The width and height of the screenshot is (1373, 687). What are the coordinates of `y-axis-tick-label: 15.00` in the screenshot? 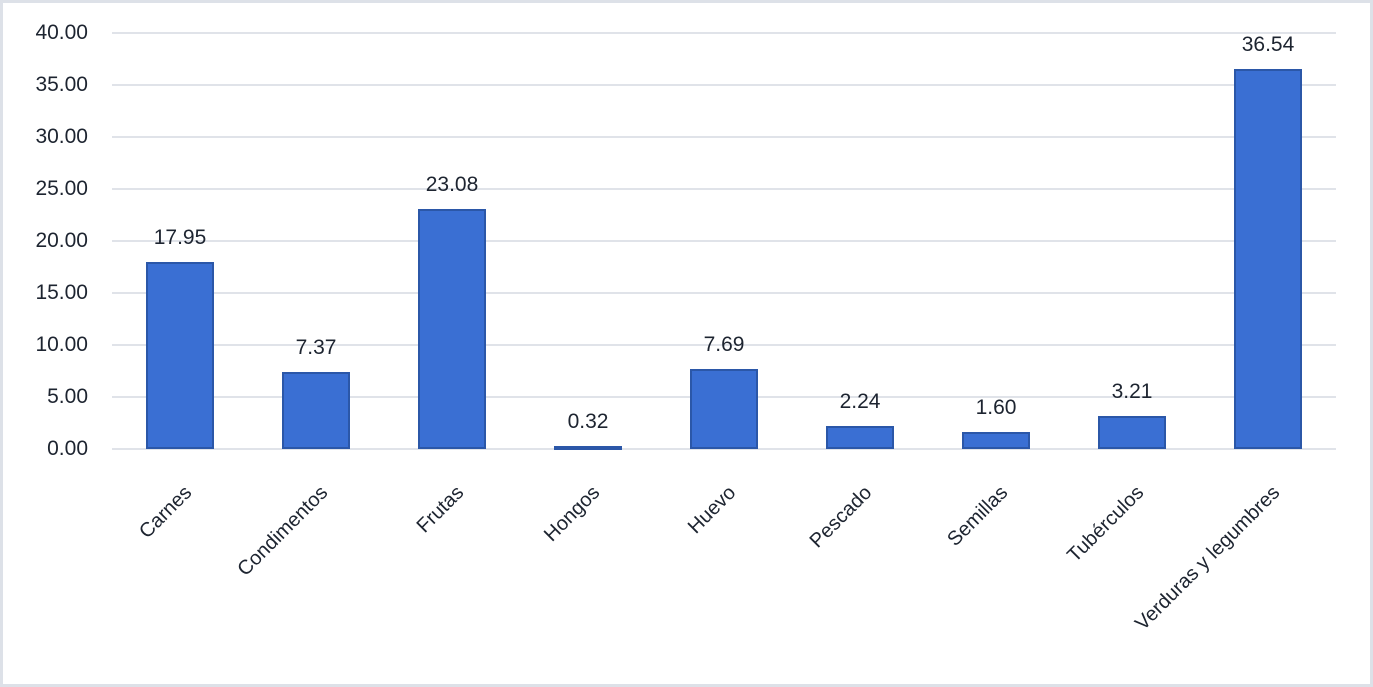 It's located at (61, 292).